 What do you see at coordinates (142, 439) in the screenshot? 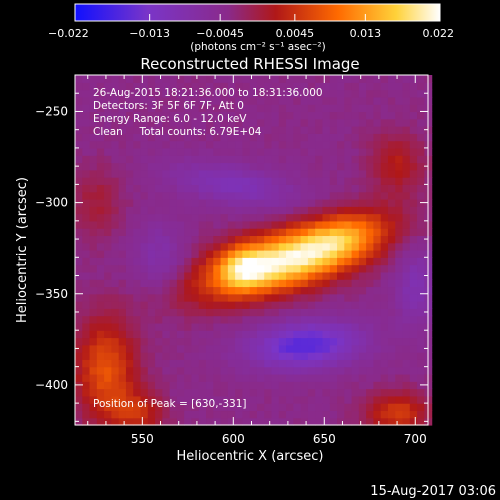
I see `x-tick-label: 550` at bounding box center [142, 439].